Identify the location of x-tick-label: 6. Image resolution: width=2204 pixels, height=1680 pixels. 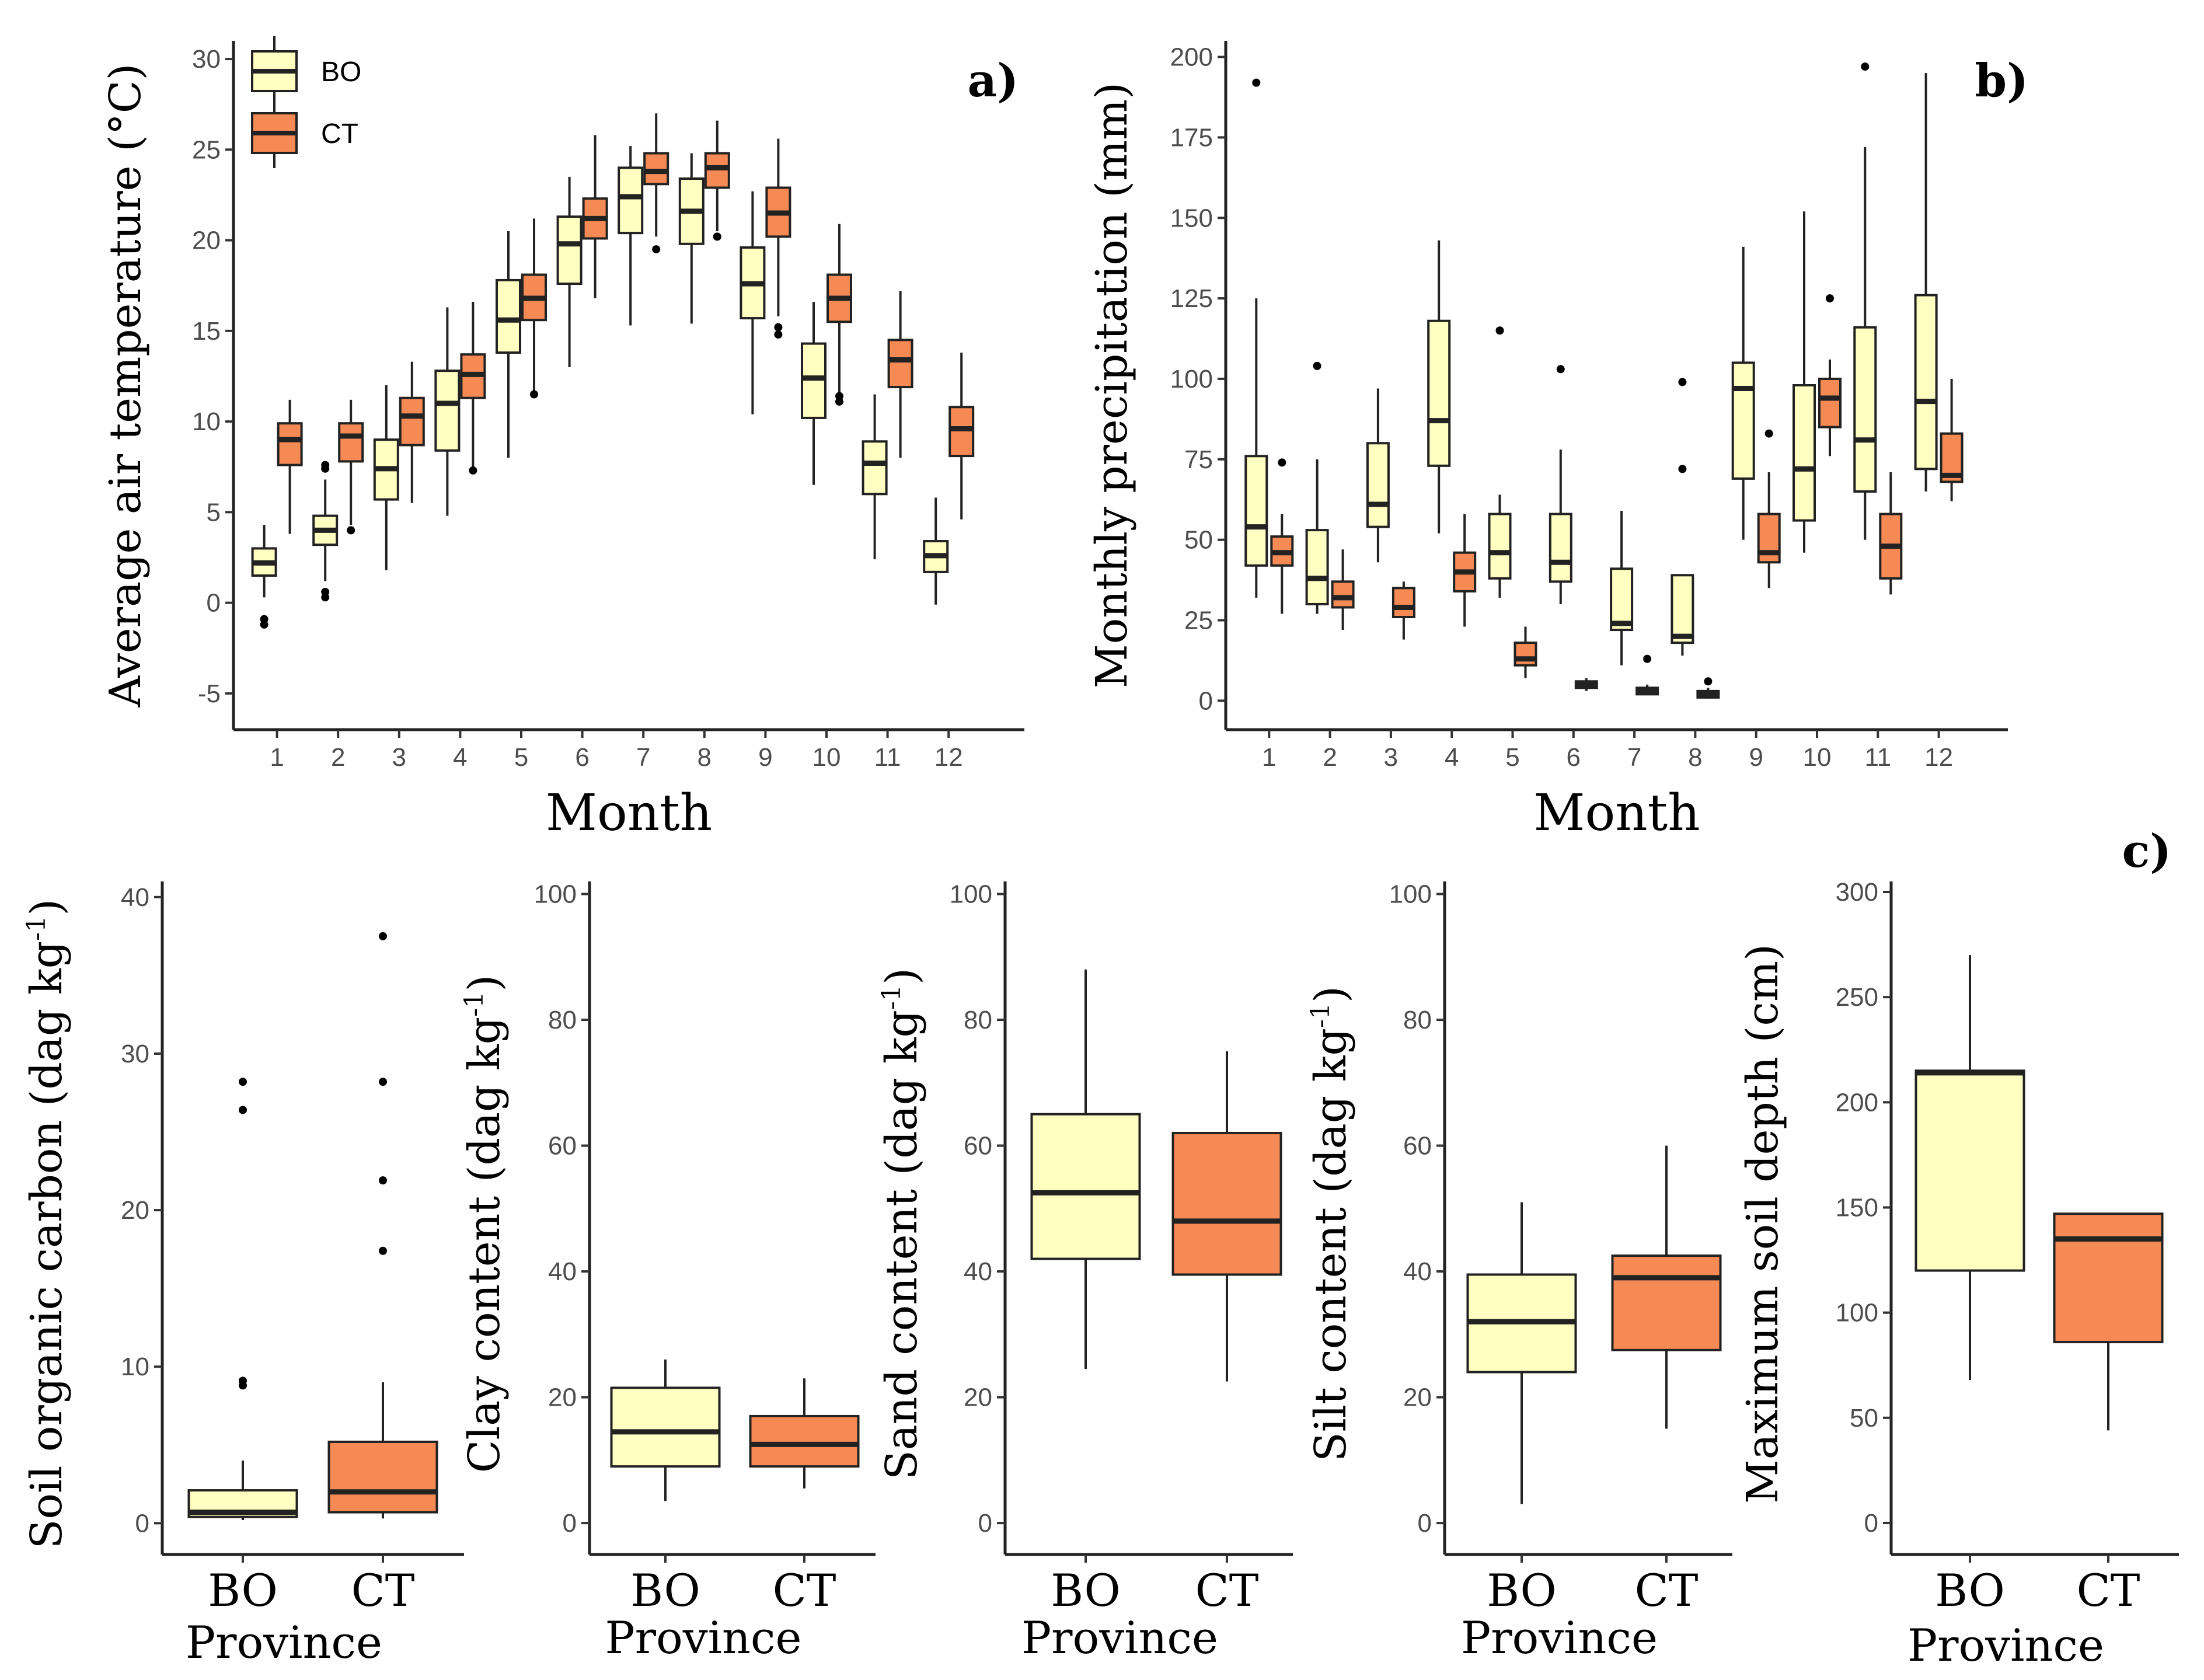
(582, 757).